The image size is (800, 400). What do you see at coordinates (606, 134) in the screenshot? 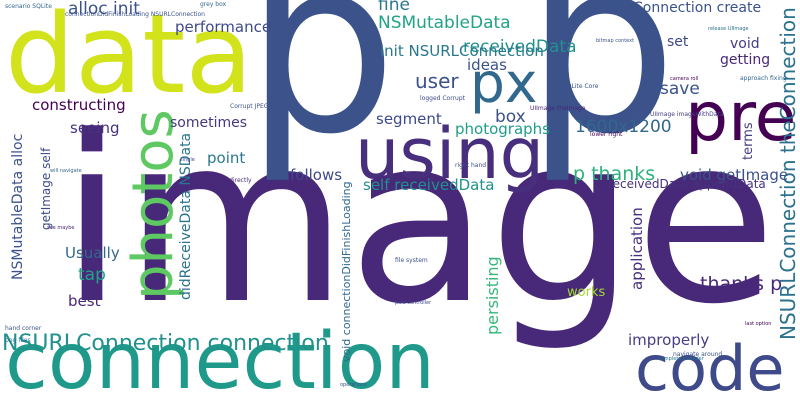
I see `word: lower right` at bounding box center [606, 134].